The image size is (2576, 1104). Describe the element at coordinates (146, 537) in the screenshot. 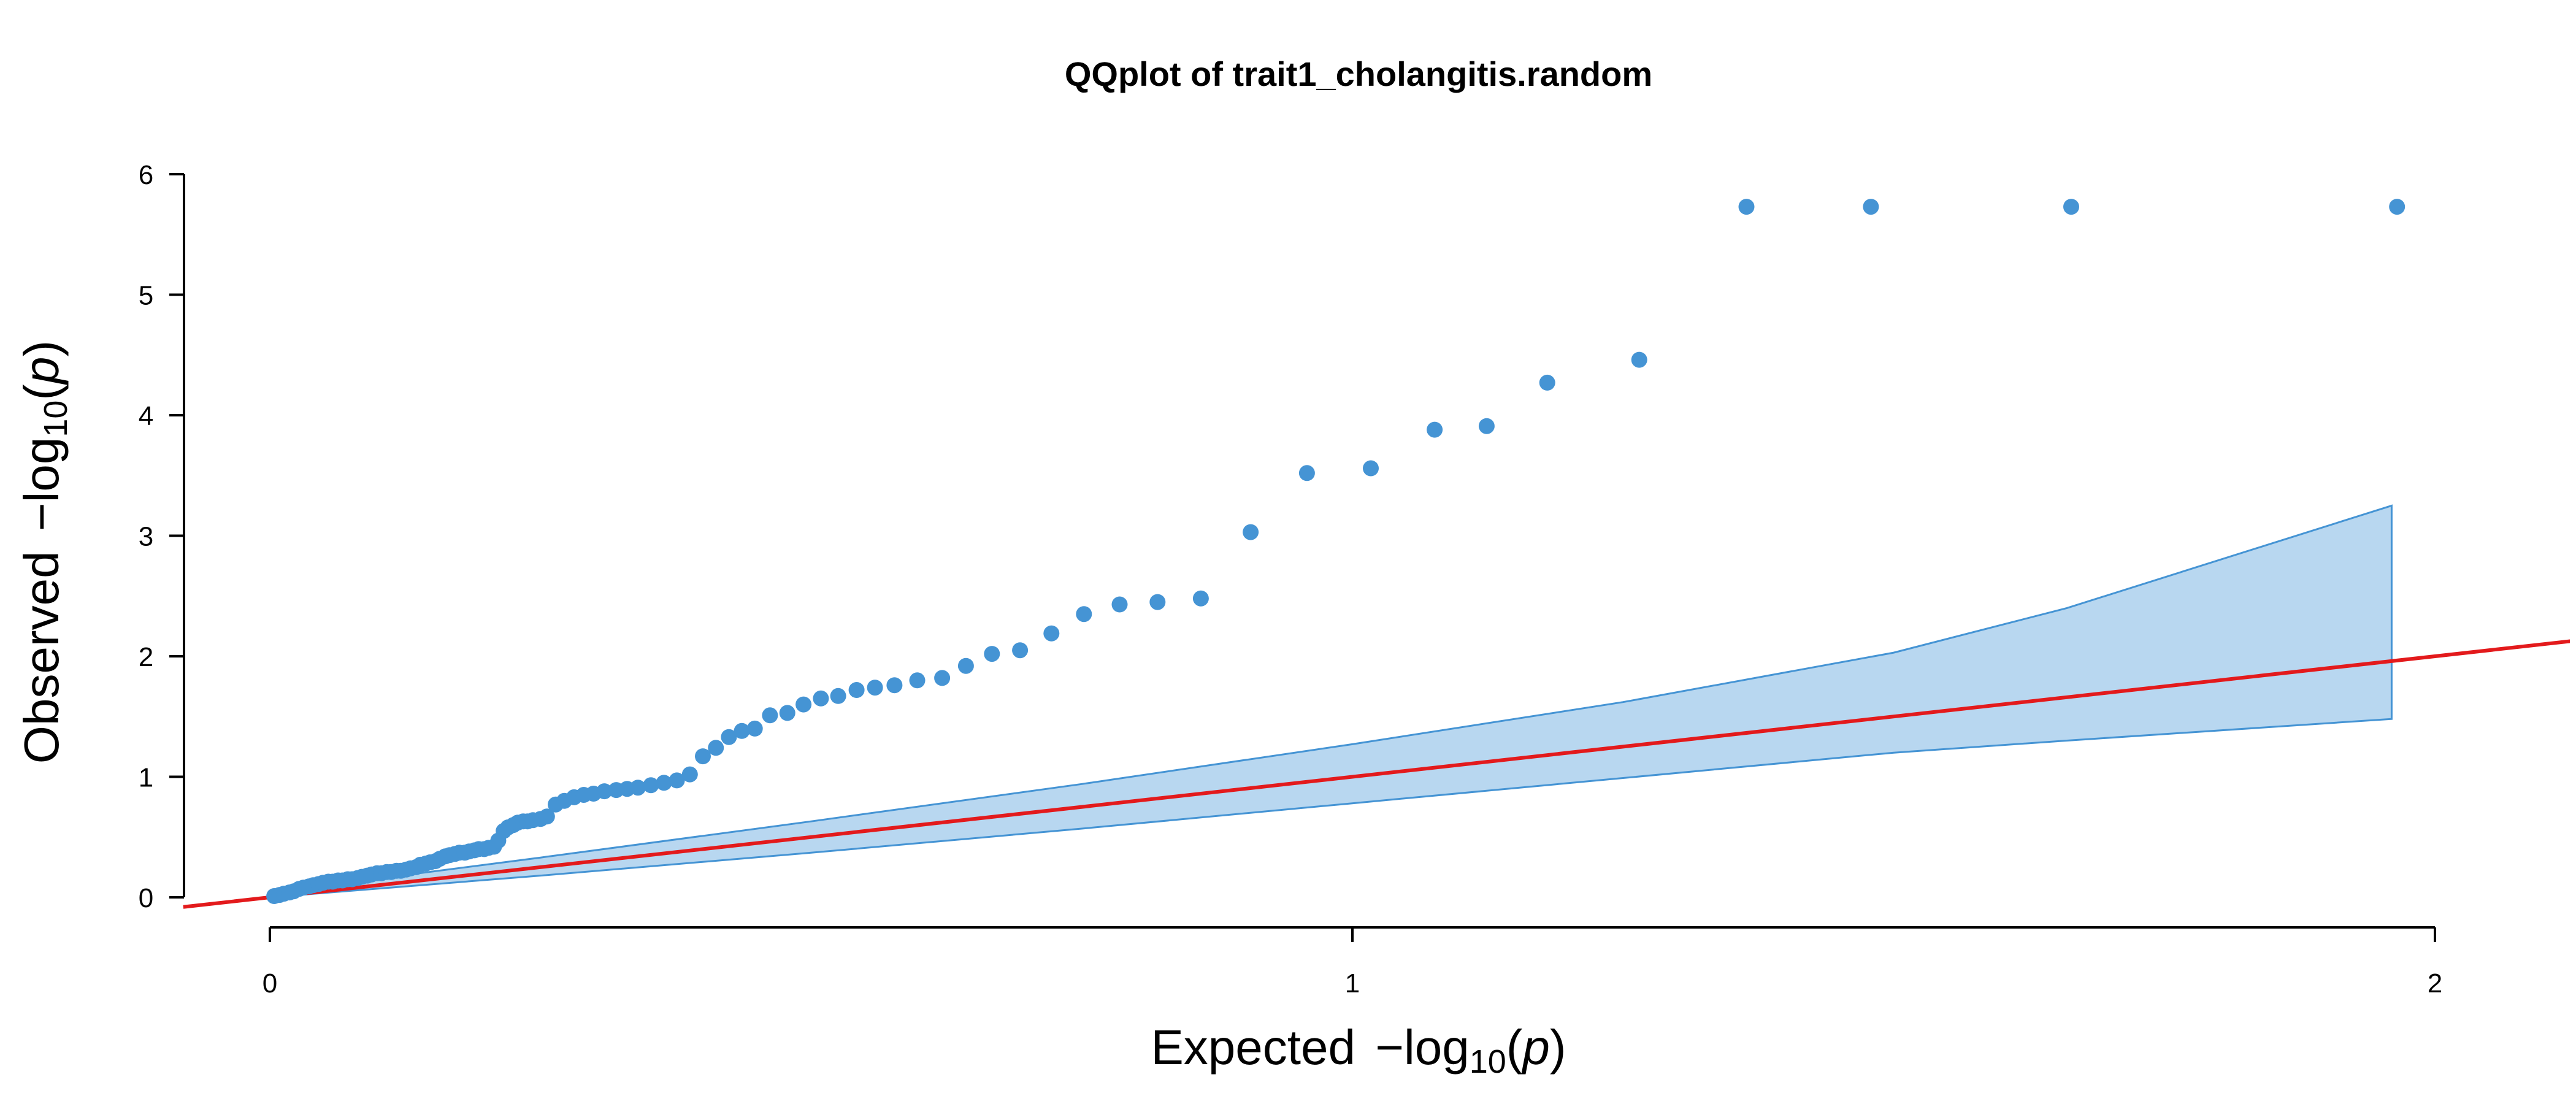

I see `y-tick-label: 3` at that location.